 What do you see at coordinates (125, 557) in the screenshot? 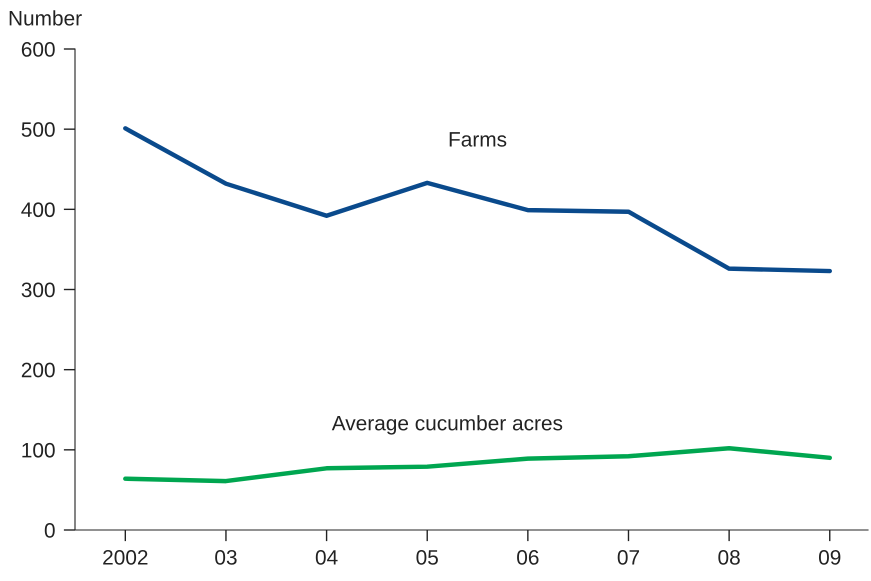
I see `x-tick-label: 2002` at bounding box center [125, 557].